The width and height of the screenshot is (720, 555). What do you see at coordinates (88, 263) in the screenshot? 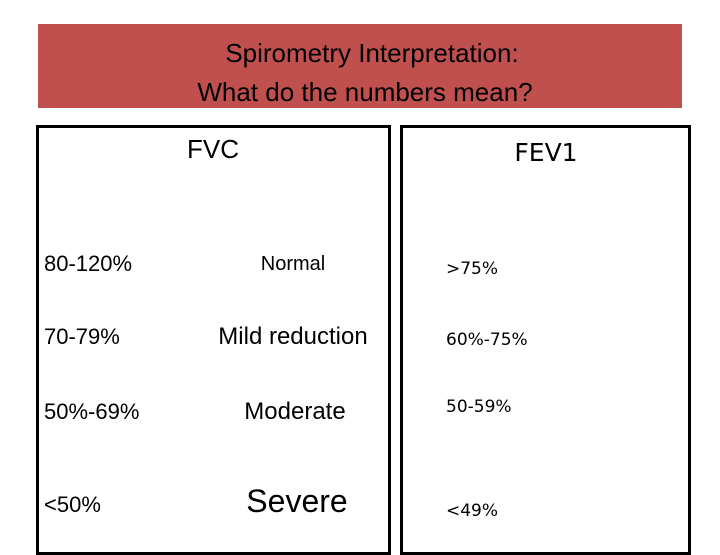
I see `fvc-range: 80-120%` at bounding box center [88, 263].